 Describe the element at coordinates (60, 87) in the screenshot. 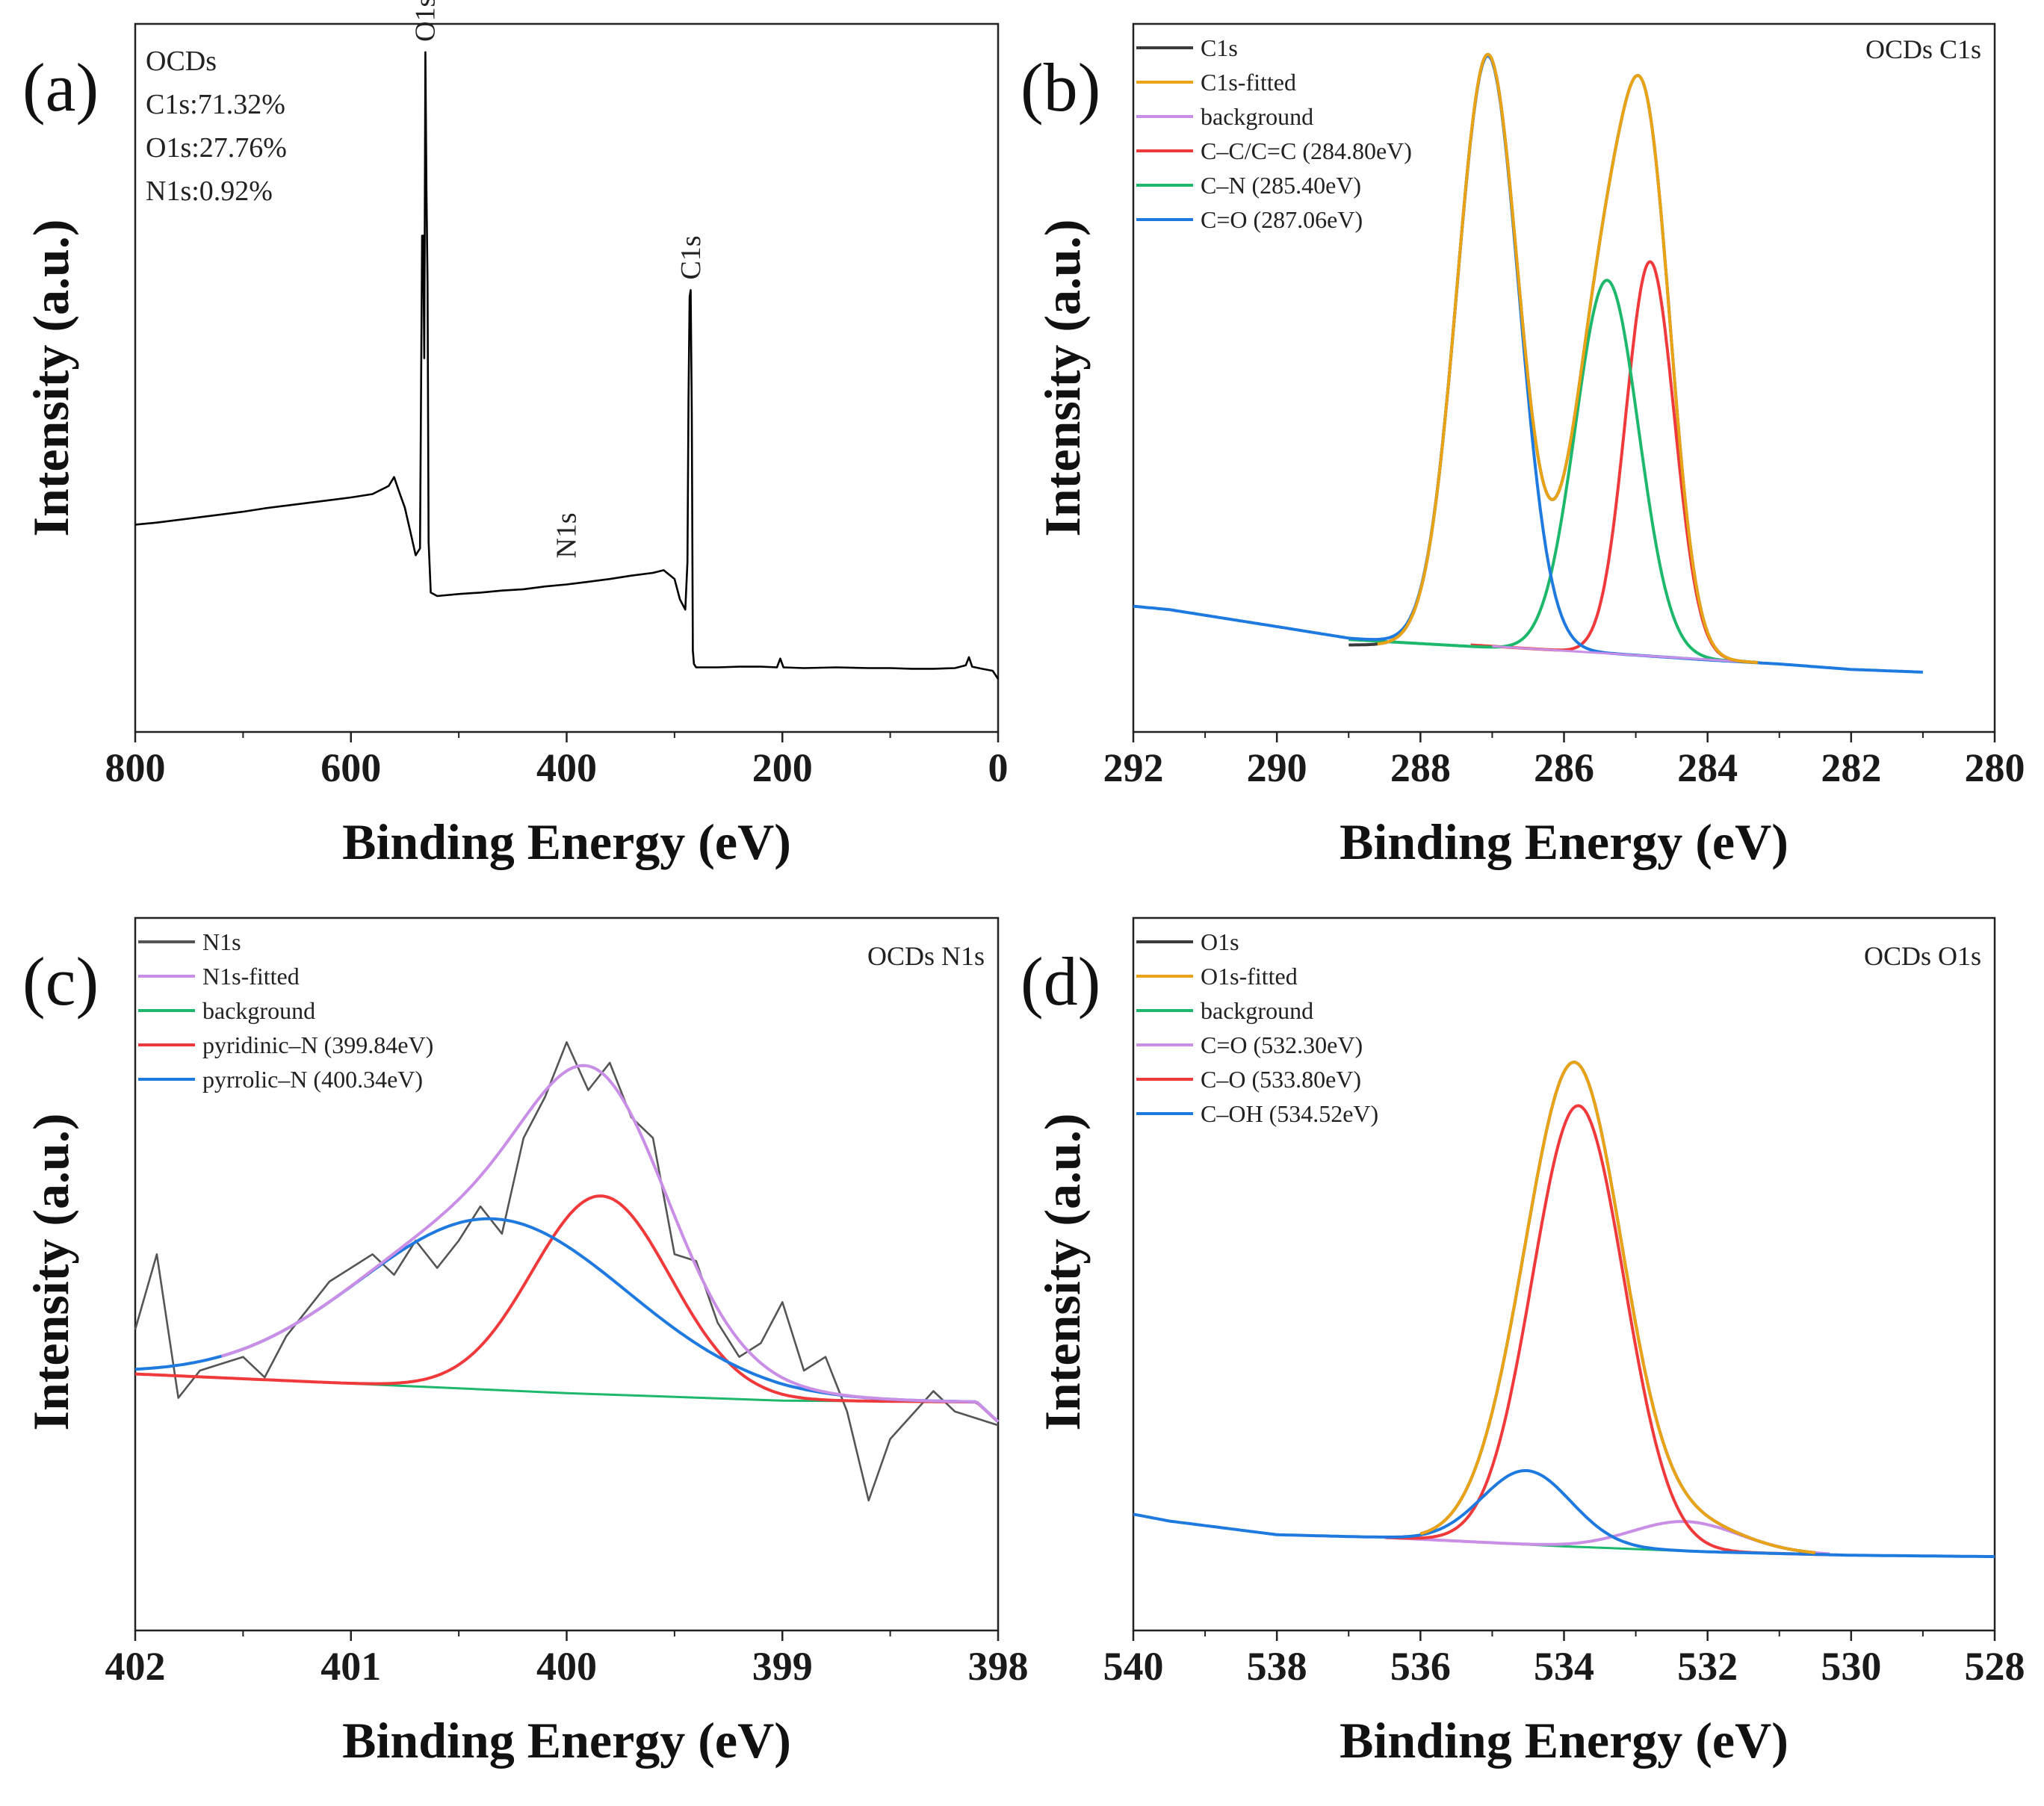

I see `panel-label: (a)` at that location.